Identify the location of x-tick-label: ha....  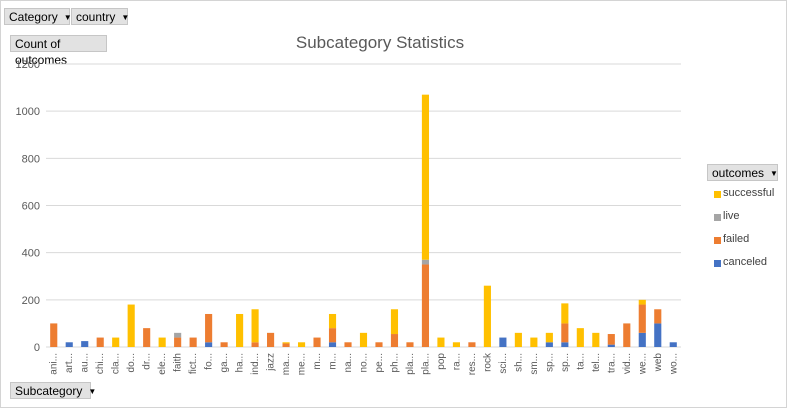
(240, 362).